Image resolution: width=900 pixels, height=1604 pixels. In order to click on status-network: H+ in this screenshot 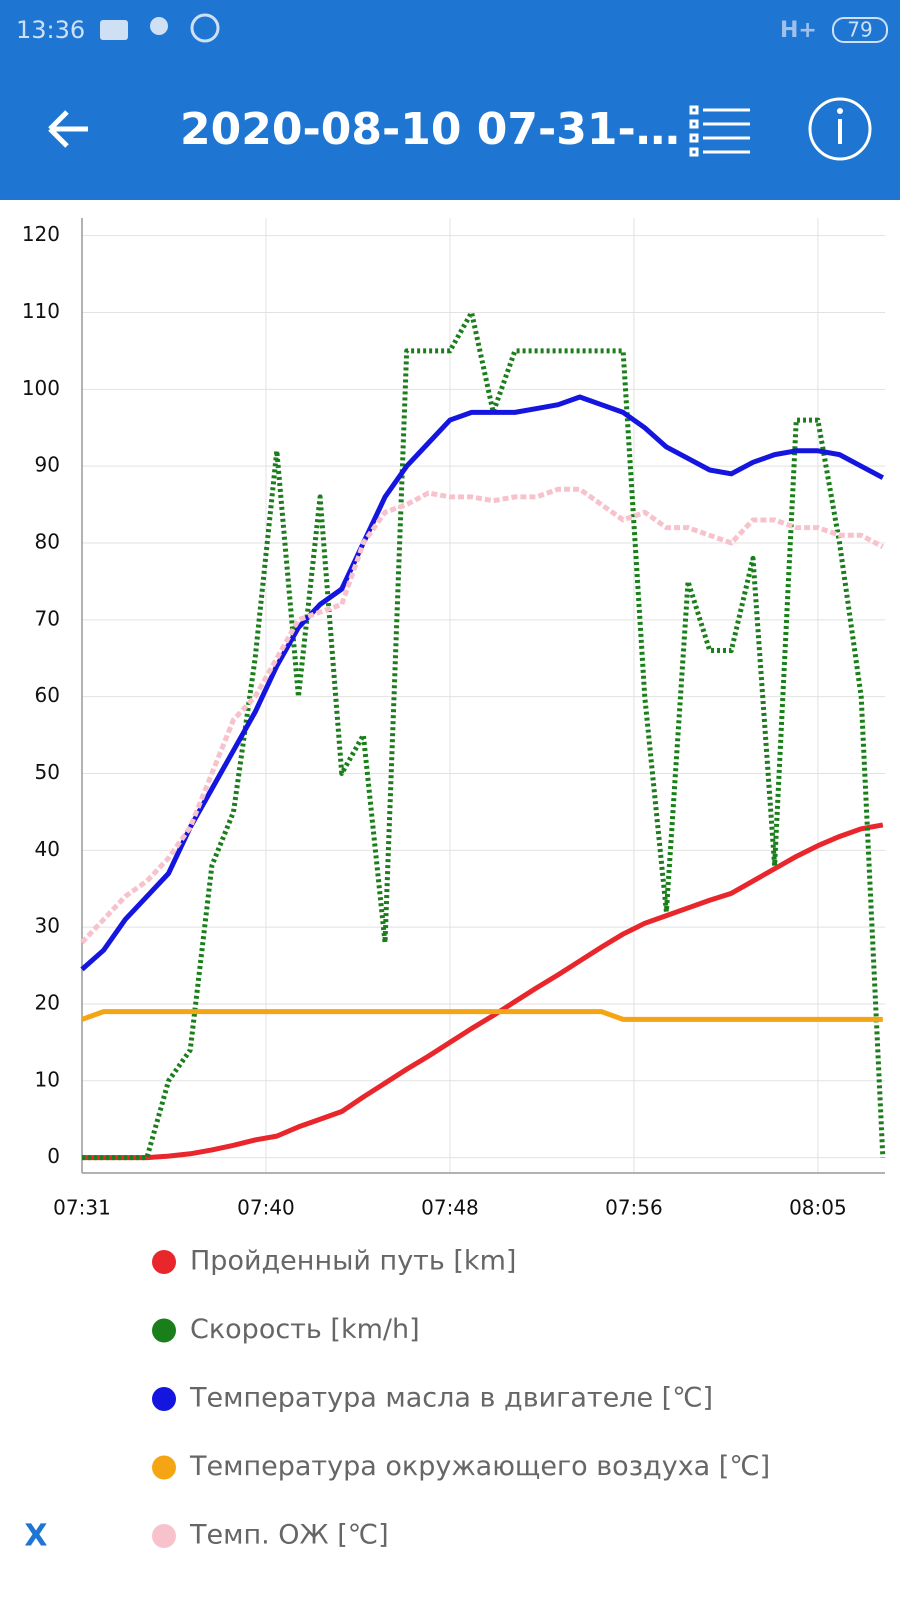, I will do `click(798, 30)`.